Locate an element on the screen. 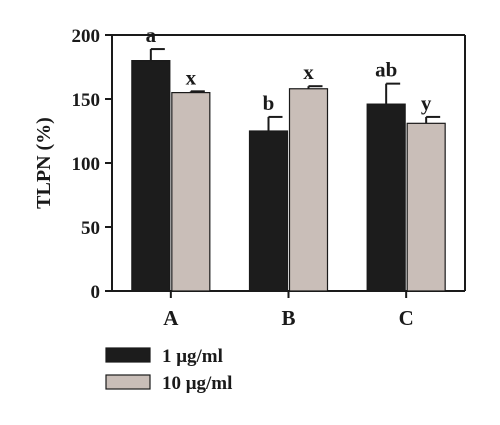 The width and height of the screenshot is (500, 425). bar-series2-C is located at coordinates (426, 207).